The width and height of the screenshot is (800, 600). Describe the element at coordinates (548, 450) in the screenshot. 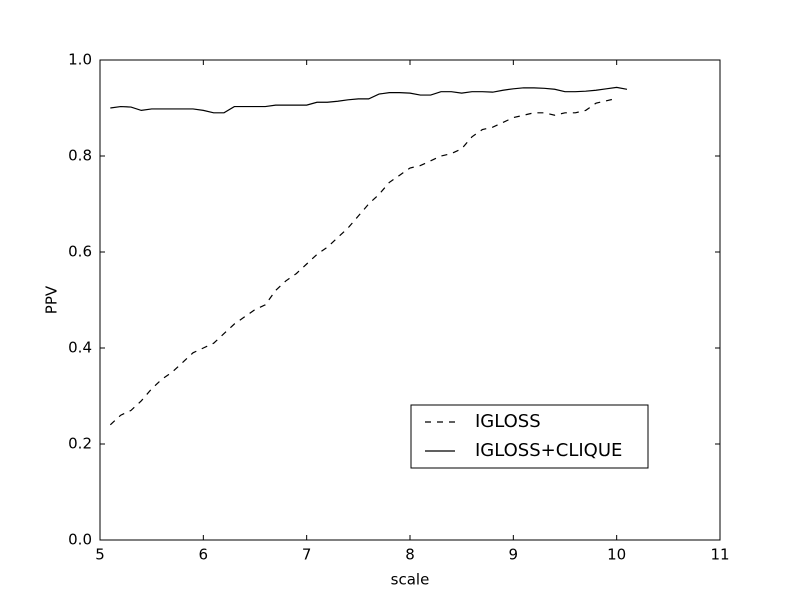

I see `legend-label: IGLOSS+CLIQUE` at that location.